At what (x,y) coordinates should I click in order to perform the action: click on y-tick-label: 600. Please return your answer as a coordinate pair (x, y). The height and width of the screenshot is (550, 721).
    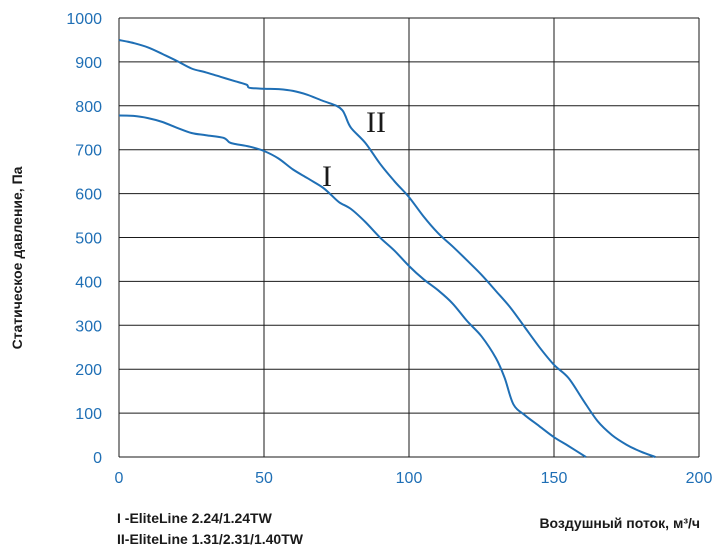
    Looking at the image, I should click on (88, 195).